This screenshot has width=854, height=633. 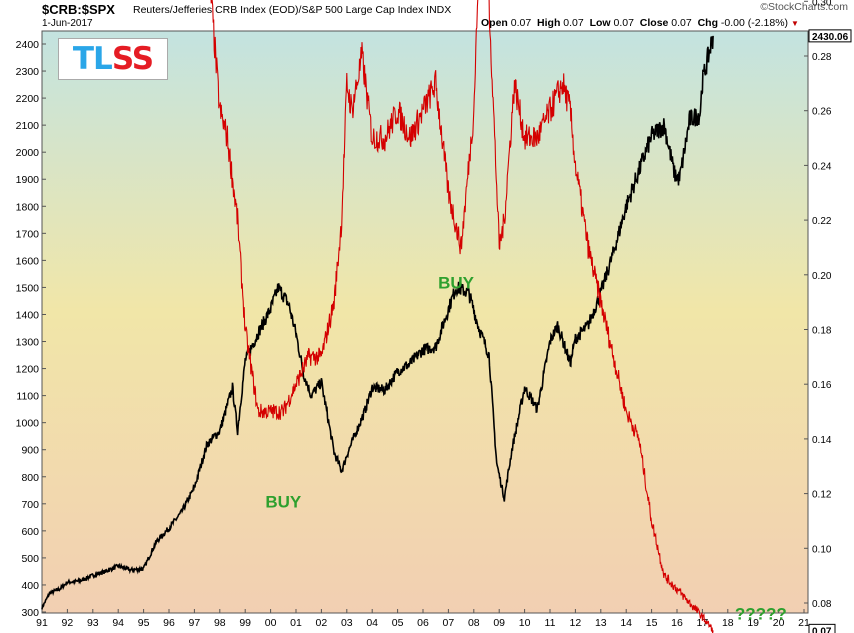 What do you see at coordinates (67, 23) in the screenshot?
I see `chart-date: 1-Jun-2017` at bounding box center [67, 23].